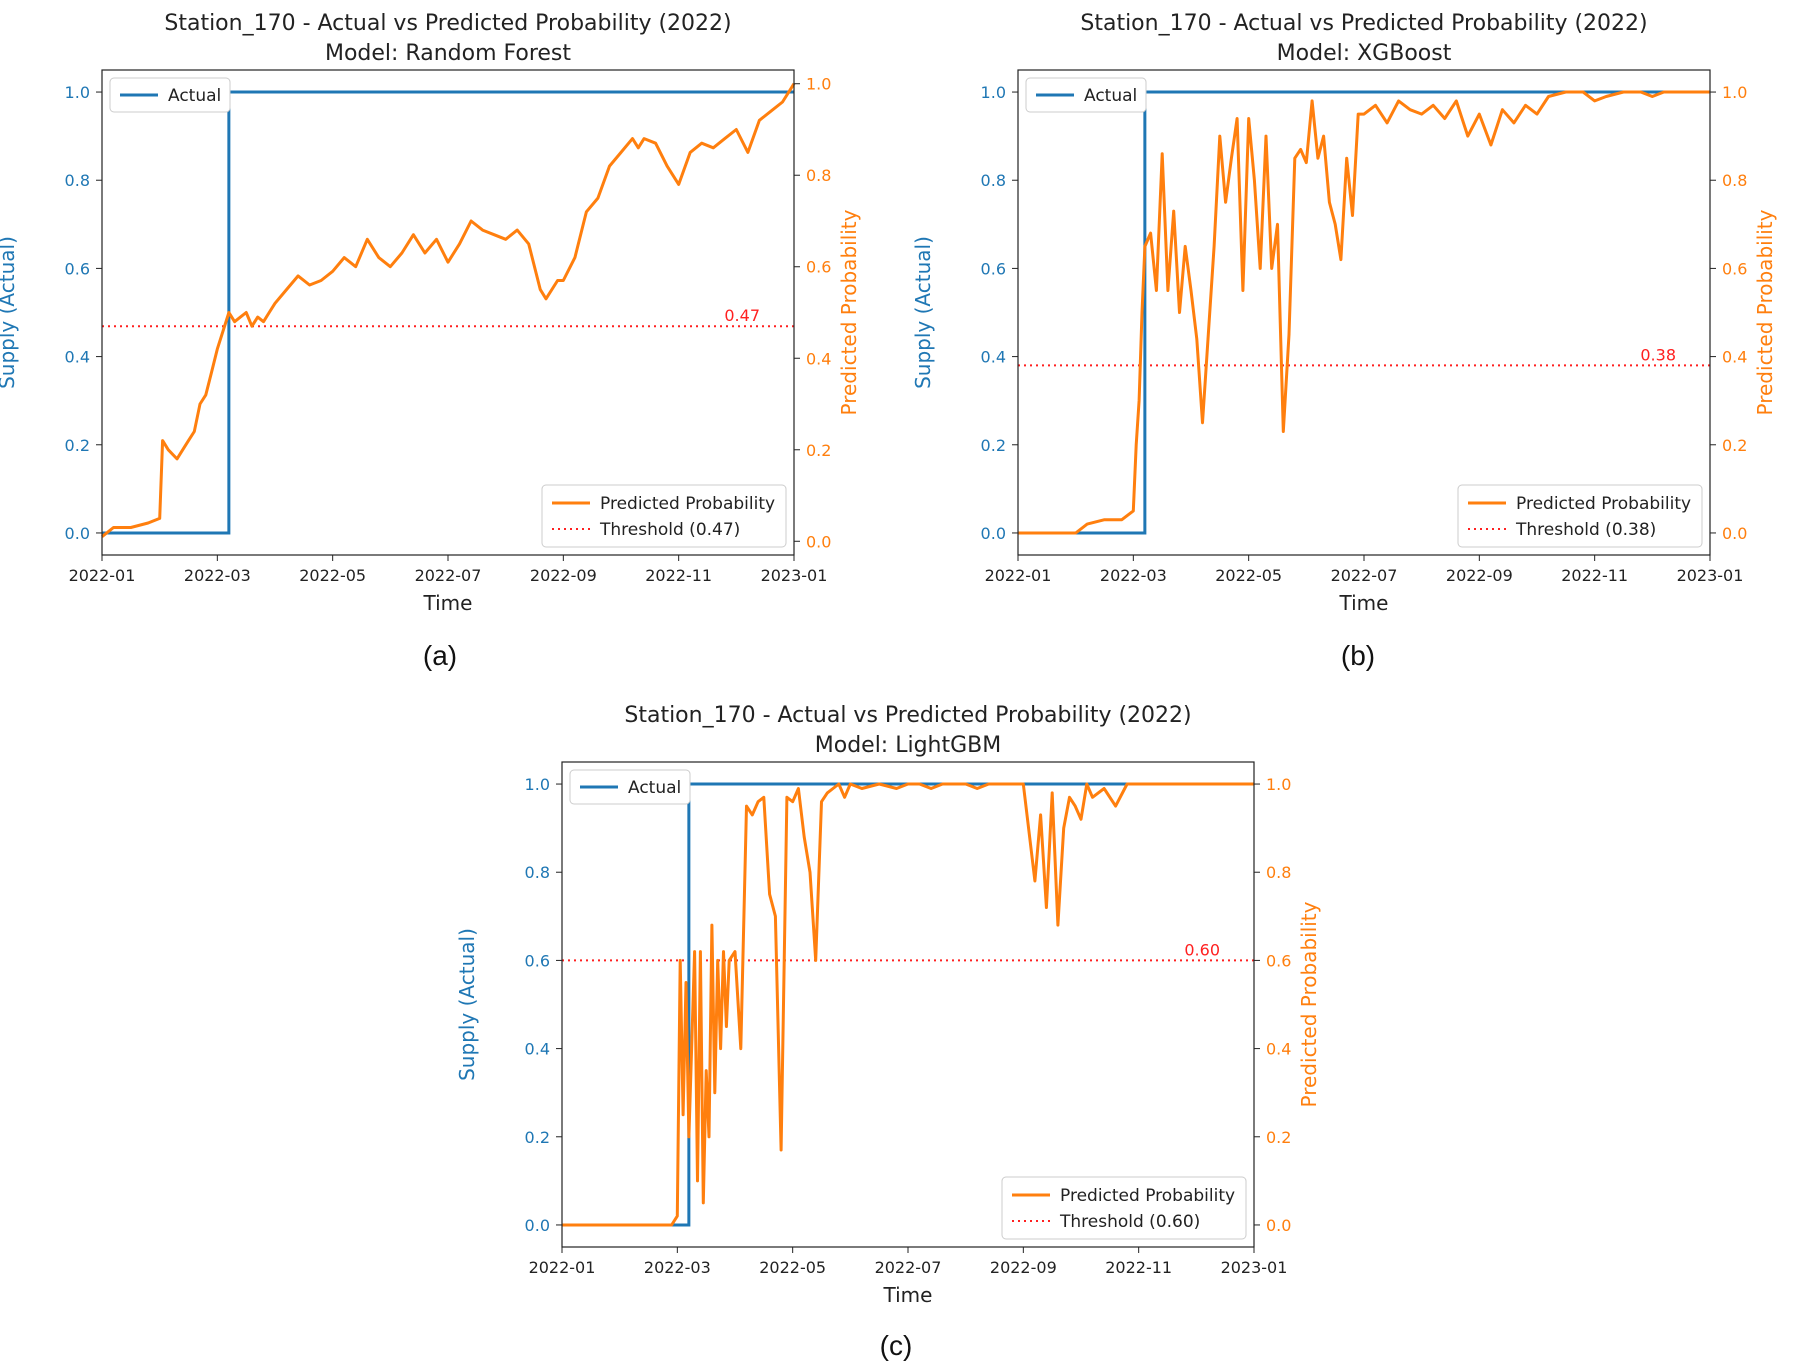  Describe the element at coordinates (669, 530) in the screenshot. I see `legend-threshold-label: Threshold (0.47)` at that location.